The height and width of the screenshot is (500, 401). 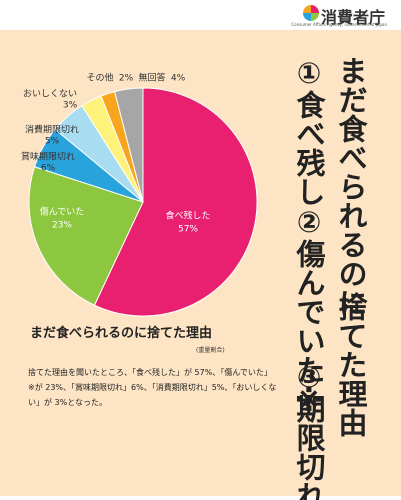 What do you see at coordinates (62, 212) in the screenshot?
I see `slice-label: 傷んでいた` at bounding box center [62, 212].